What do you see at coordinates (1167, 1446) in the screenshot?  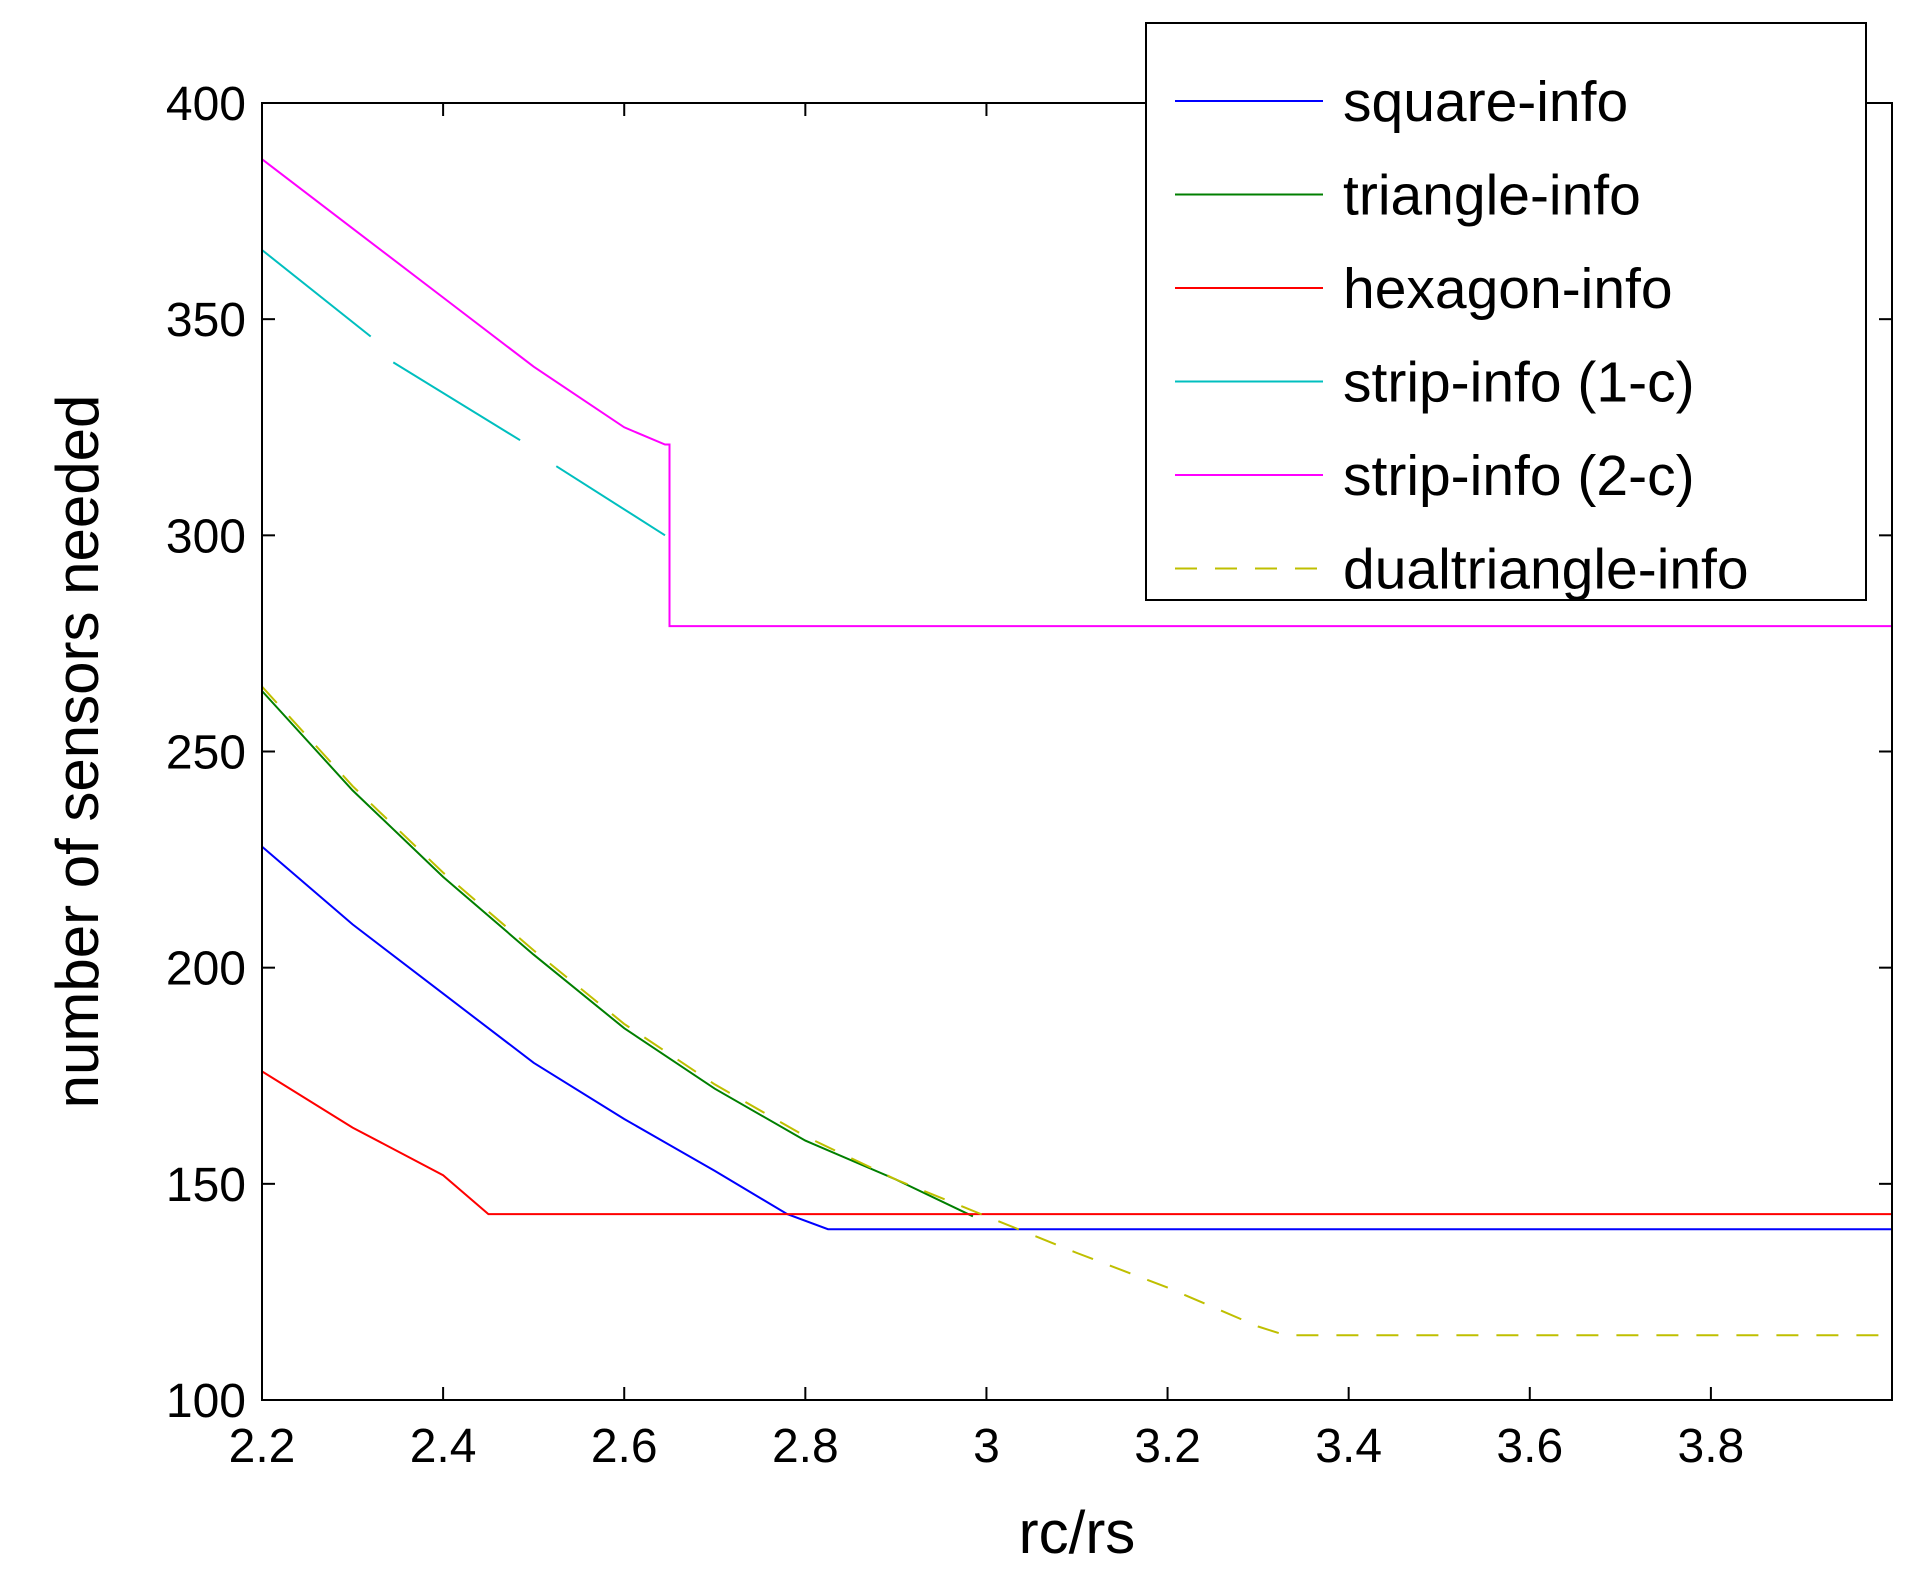 I see `x-tick-label: 3.2` at bounding box center [1167, 1446].